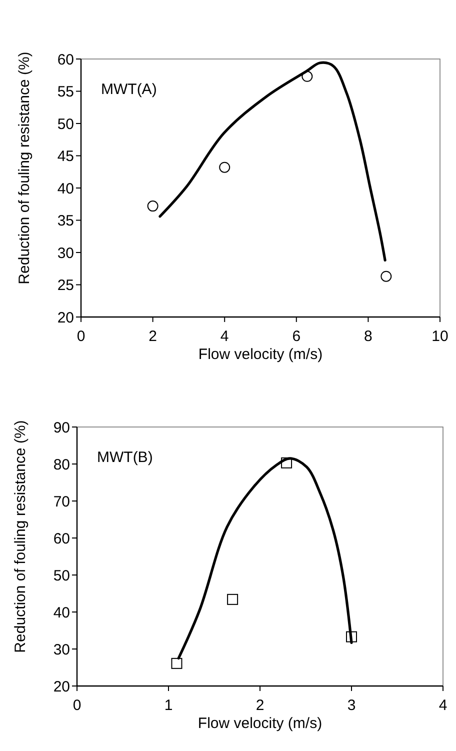  I want to click on annotation: MWT(A), so click(129, 89).